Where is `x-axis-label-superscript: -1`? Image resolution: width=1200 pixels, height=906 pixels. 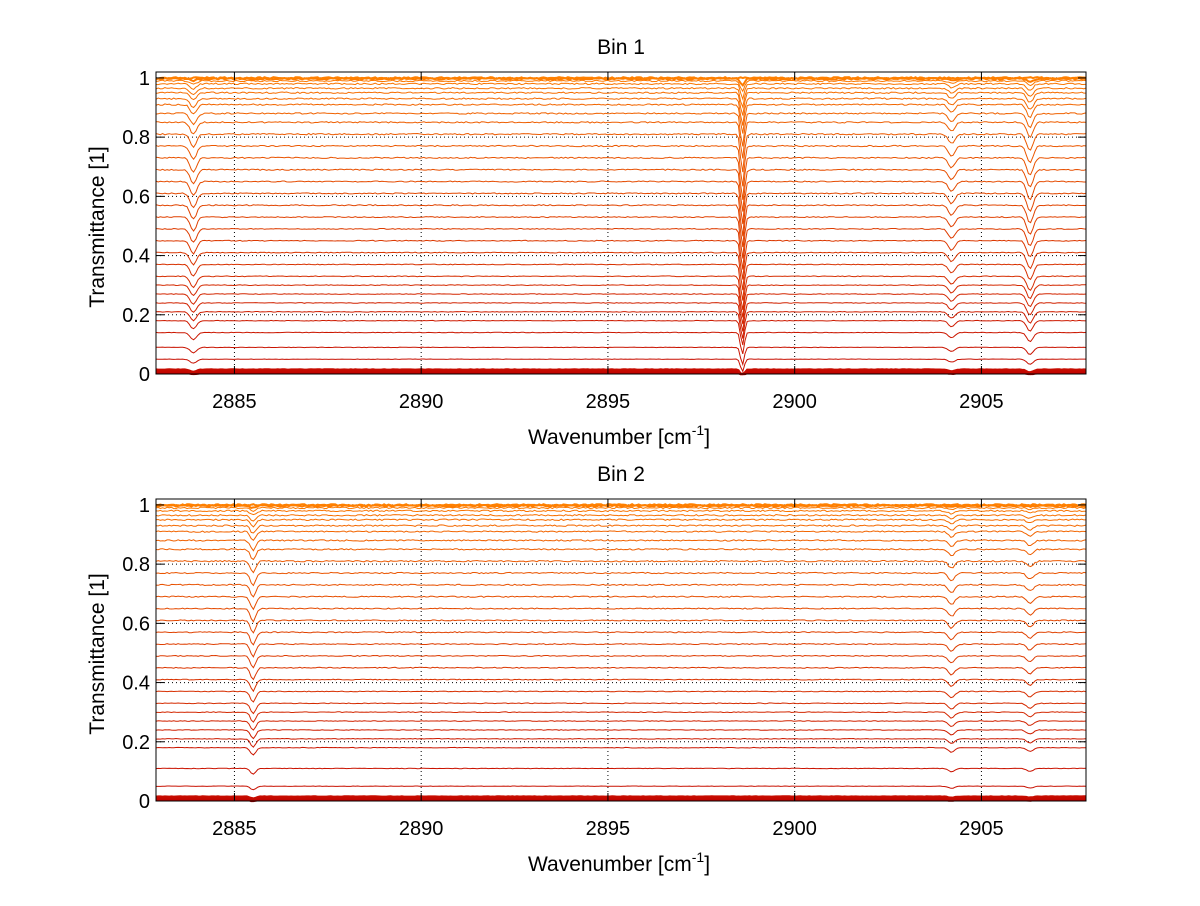 x-axis-label-superscript: -1 is located at coordinates (698, 430).